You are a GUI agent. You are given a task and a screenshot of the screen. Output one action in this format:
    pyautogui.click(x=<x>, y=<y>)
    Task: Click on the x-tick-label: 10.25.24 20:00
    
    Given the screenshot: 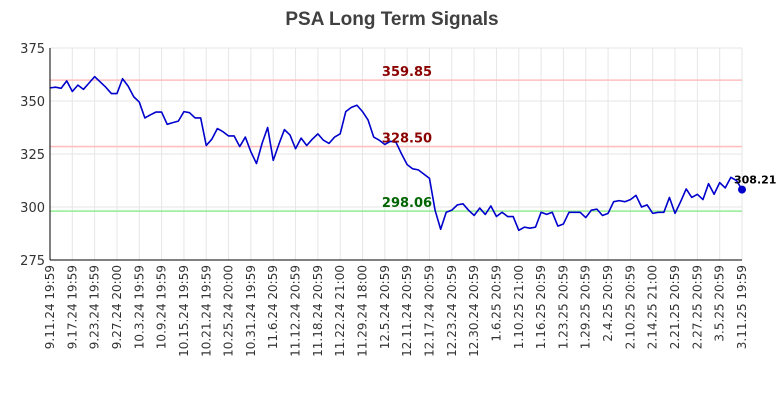 What is the action you would take?
    pyautogui.click(x=229, y=311)
    